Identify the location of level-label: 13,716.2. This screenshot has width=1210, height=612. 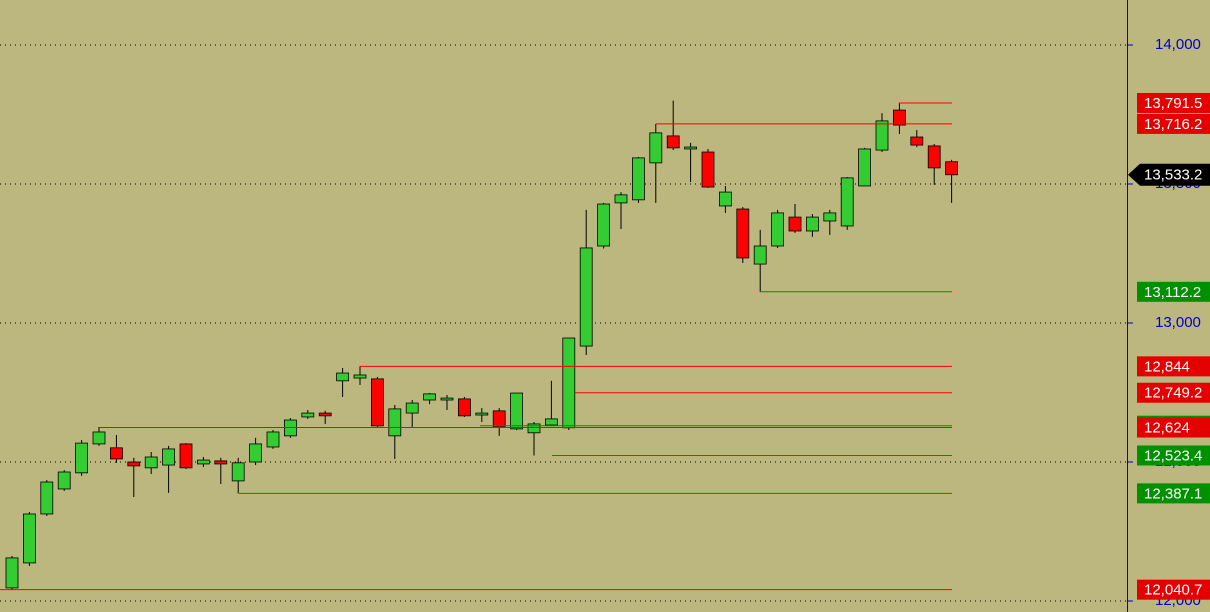
(1173, 124).